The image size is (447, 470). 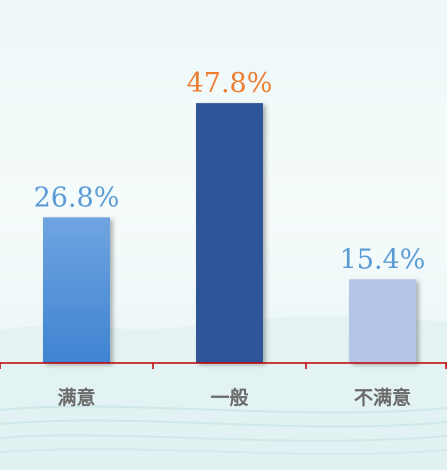 I want to click on category-label-2: 一般, so click(x=229, y=397).